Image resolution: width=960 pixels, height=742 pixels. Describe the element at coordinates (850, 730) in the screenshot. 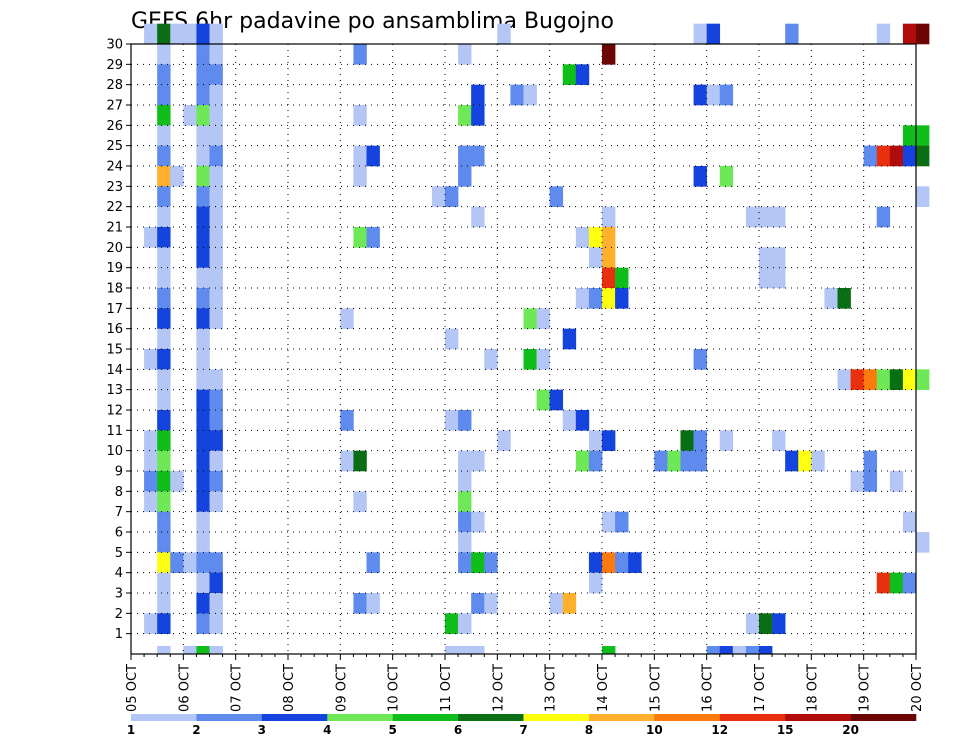

I see `colorbar-label: 20` at that location.